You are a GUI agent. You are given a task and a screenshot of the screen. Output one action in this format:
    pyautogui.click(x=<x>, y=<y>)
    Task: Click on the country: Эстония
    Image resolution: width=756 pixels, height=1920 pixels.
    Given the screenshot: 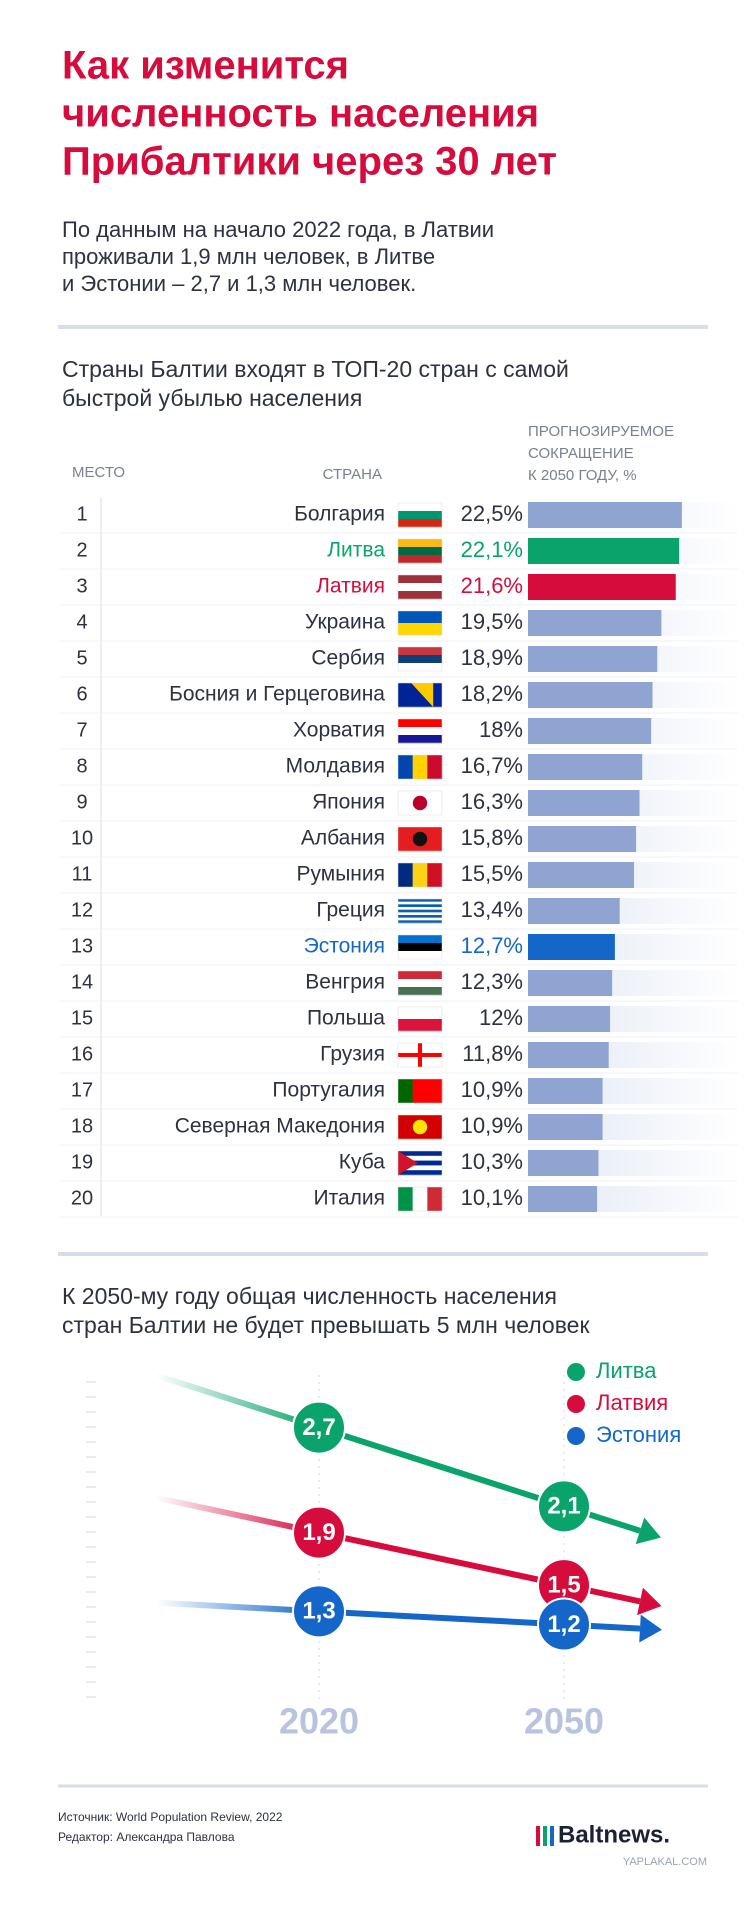 What is the action you would take?
    pyautogui.click(x=344, y=946)
    